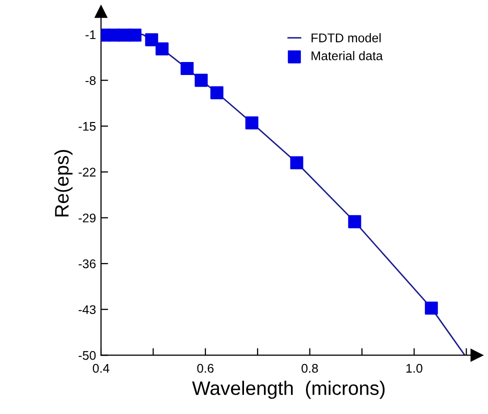  I want to click on x-tick-label: 0.8, so click(310, 368).